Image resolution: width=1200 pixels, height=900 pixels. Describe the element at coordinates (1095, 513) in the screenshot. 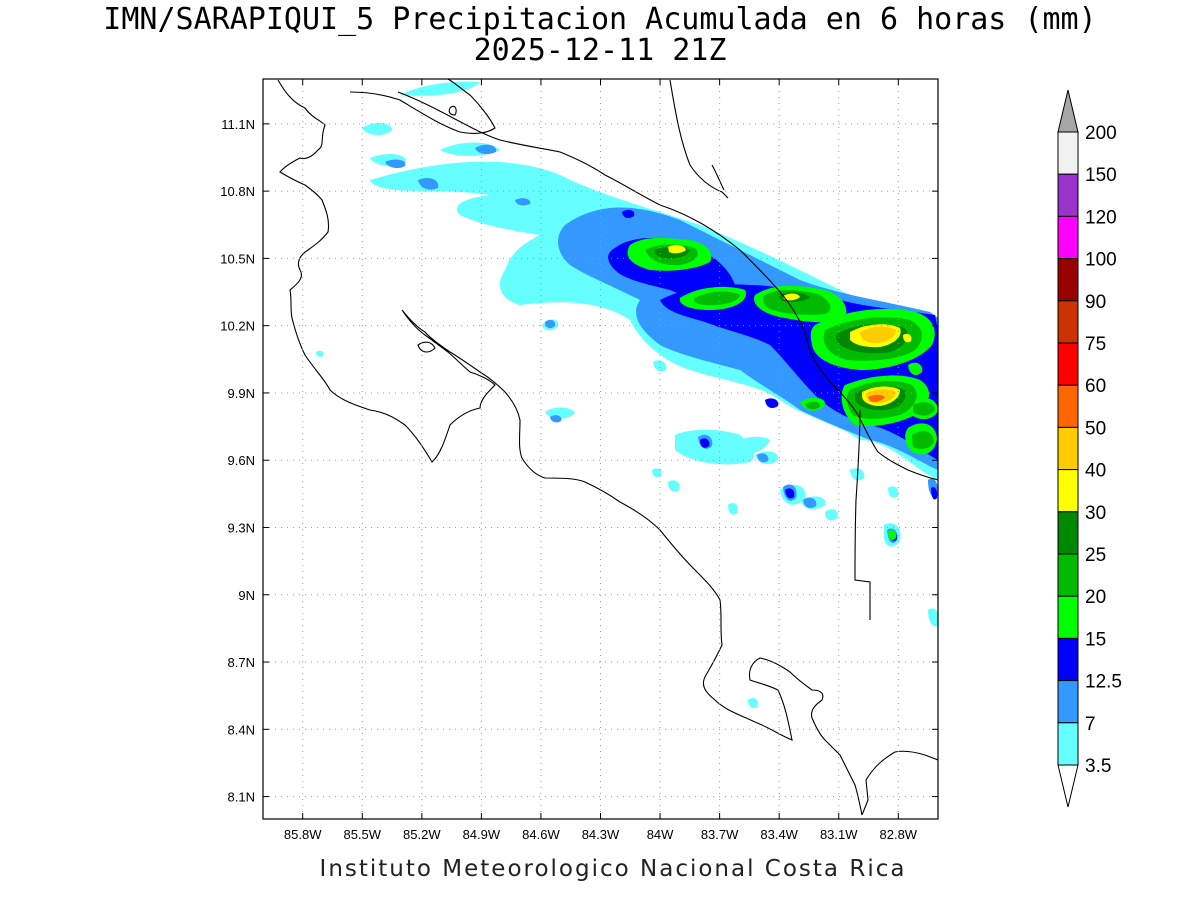

I see `colorbar-label: 30` at that location.